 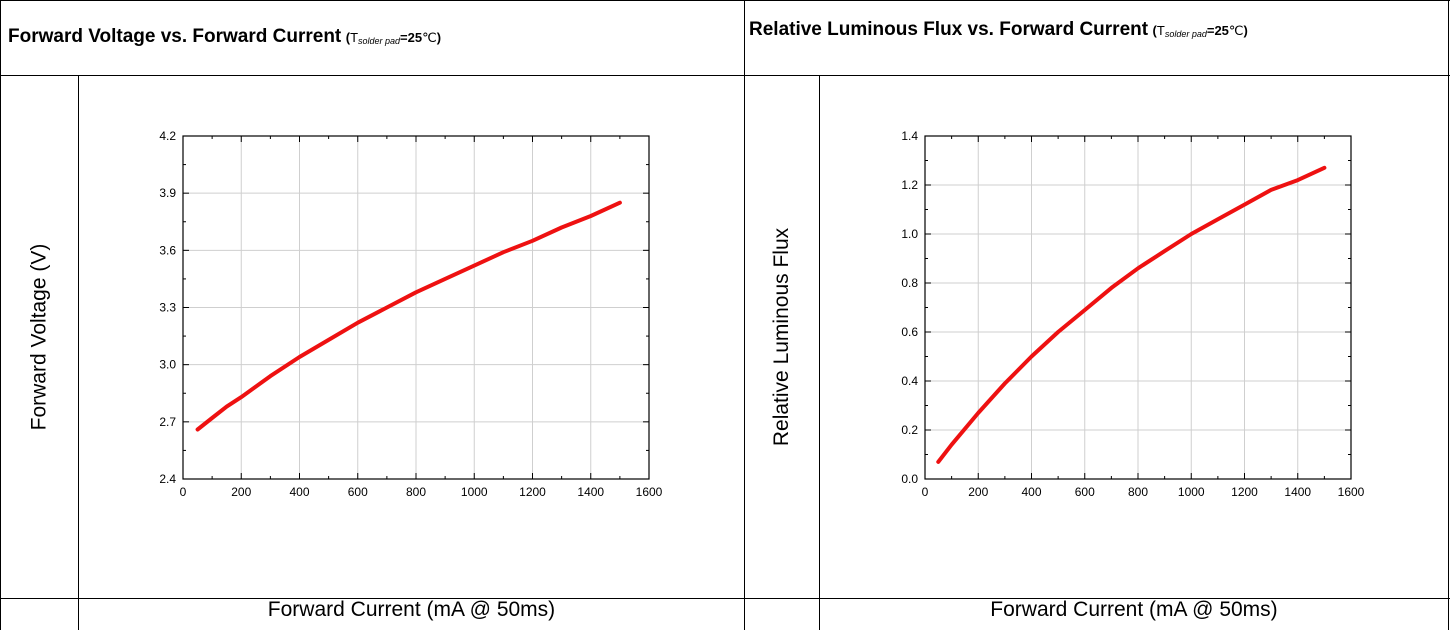 I want to click on panel-2-condition: (Tsolder pad=25℃), so click(x=1200, y=31).